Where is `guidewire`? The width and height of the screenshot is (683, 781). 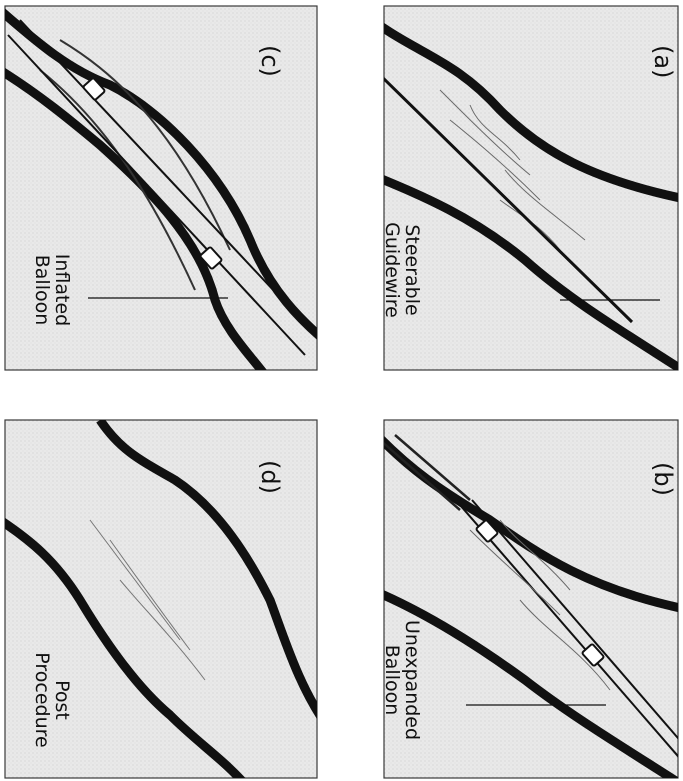 guidewire is located at coordinates (509, 200).